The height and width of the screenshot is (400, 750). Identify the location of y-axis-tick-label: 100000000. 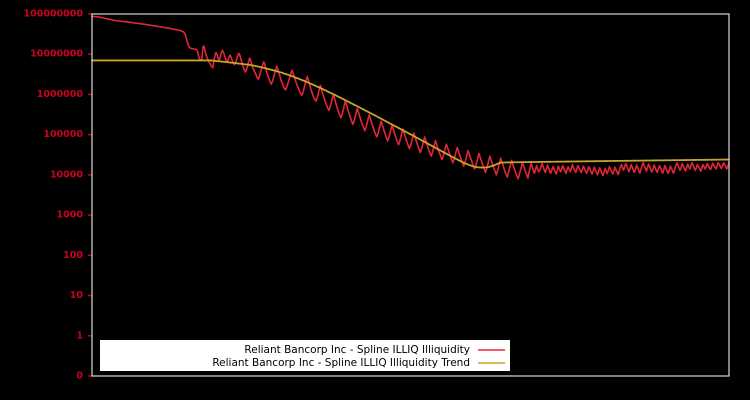
(54, 14).